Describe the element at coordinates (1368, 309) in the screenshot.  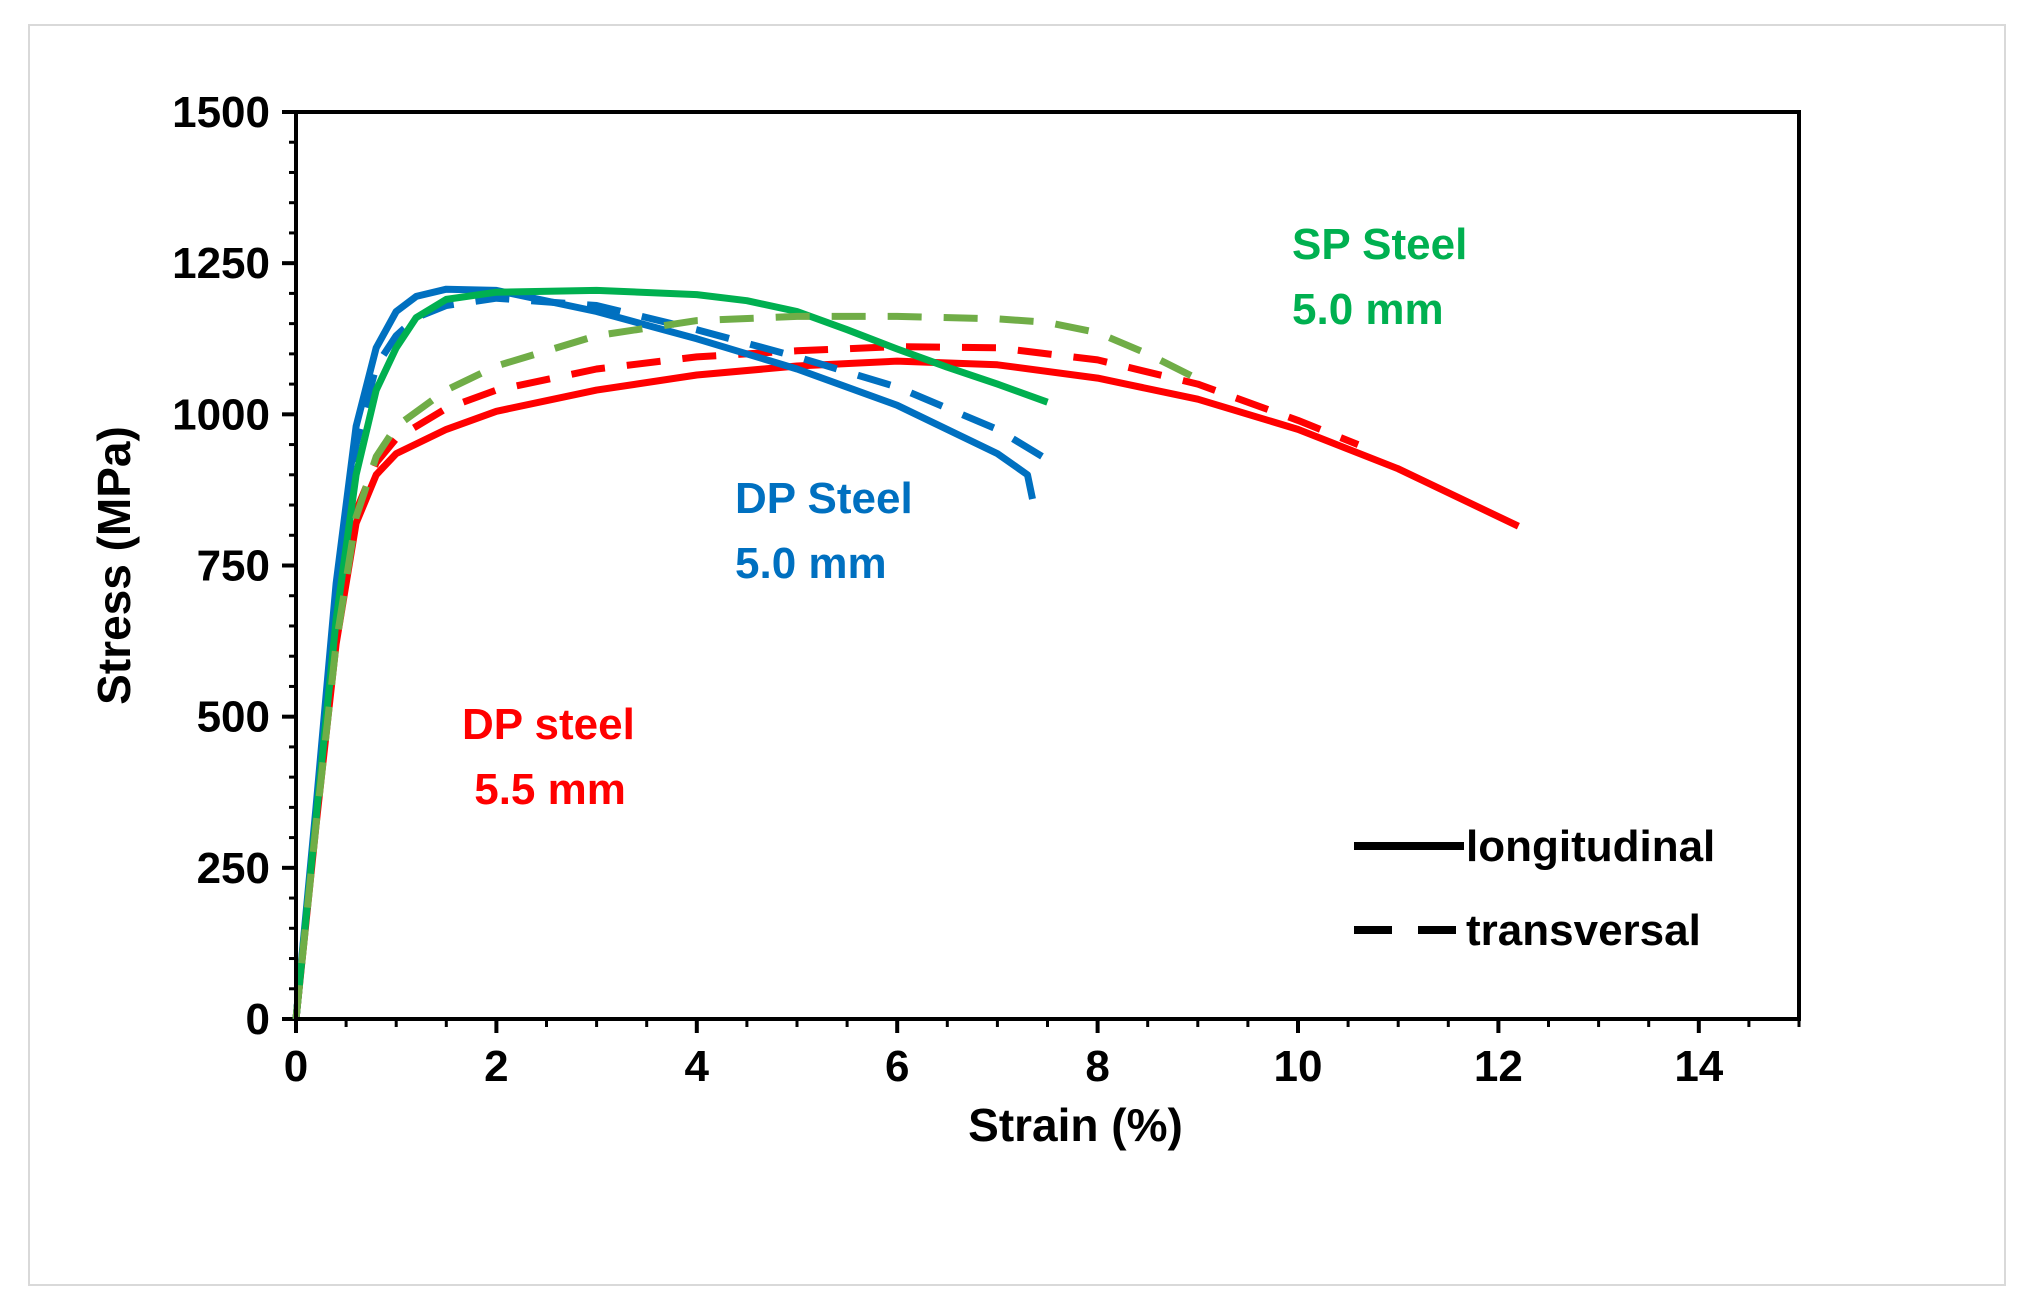
I see `annotation-sp-steel-thickness: 5.0 mm` at that location.